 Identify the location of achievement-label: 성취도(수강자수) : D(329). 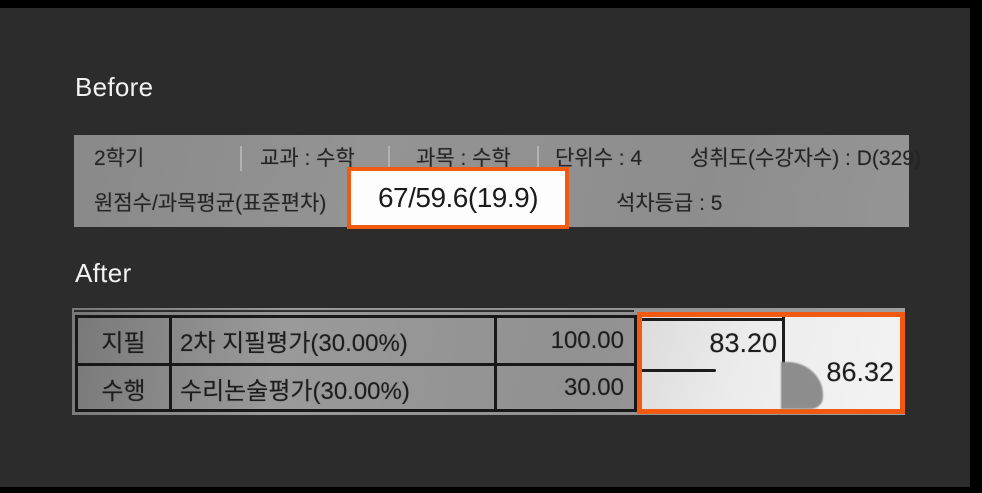
(805, 158).